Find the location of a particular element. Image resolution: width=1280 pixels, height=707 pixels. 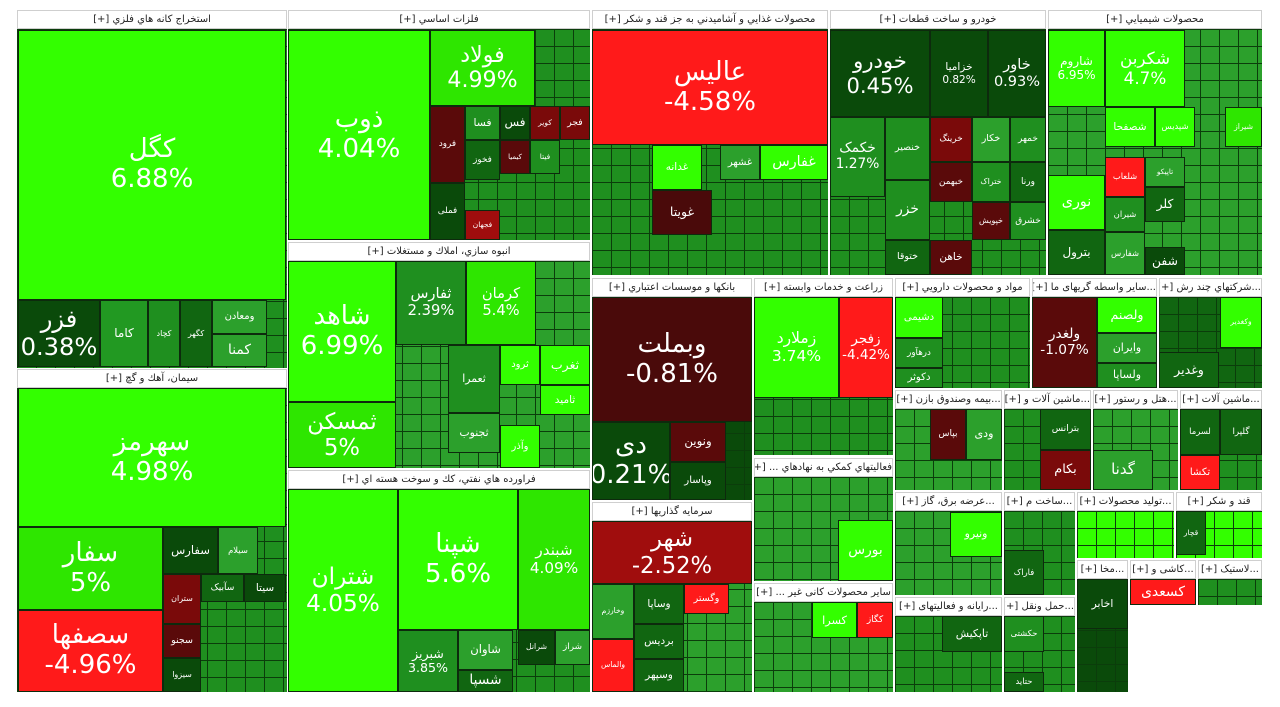

stock-tile: وخارزم is located at coordinates (613, 611).